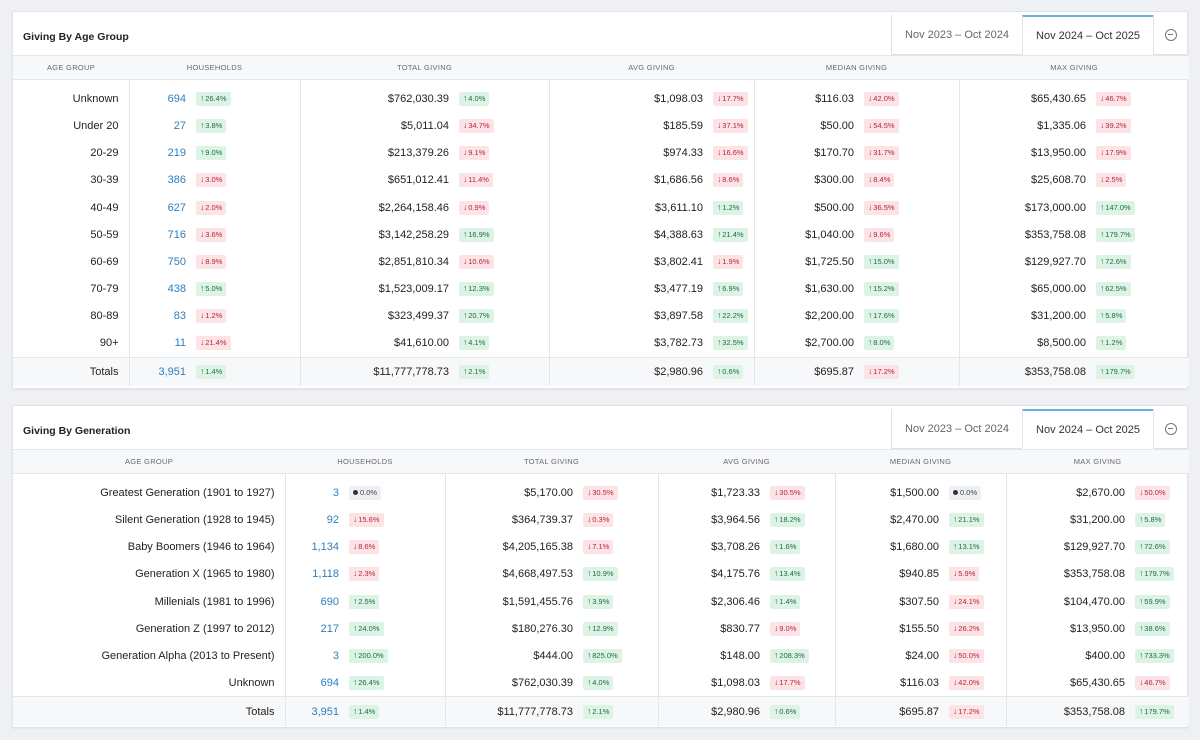 The width and height of the screenshot is (1200, 740). Describe the element at coordinates (395, 656) in the screenshot. I see `households-change-cell: ↑200.0%` at that location.